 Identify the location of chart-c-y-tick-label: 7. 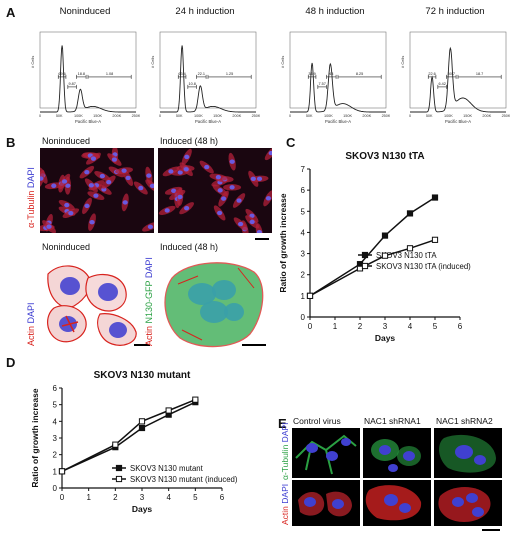
(303, 169).